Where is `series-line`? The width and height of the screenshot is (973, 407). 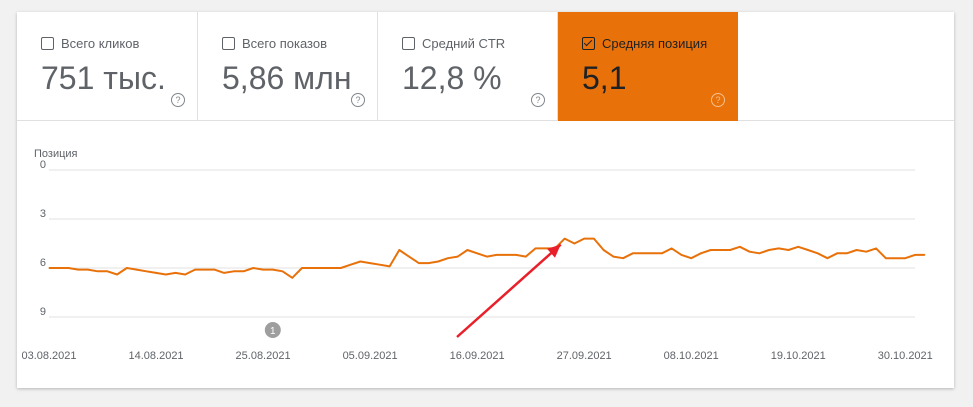 series-line is located at coordinates (487, 258).